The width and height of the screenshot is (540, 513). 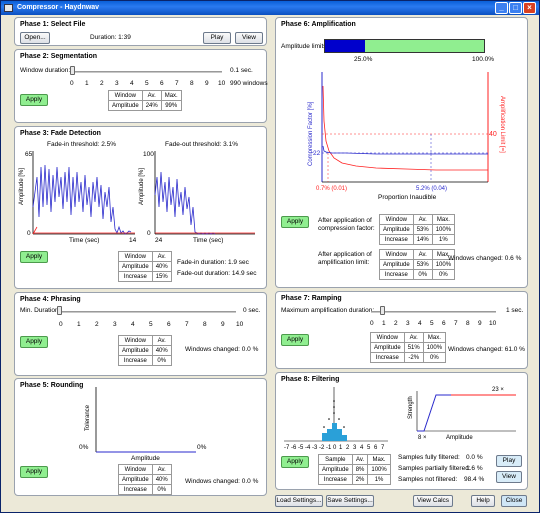 I want to click on amplification-curve, so click(x=405, y=128).